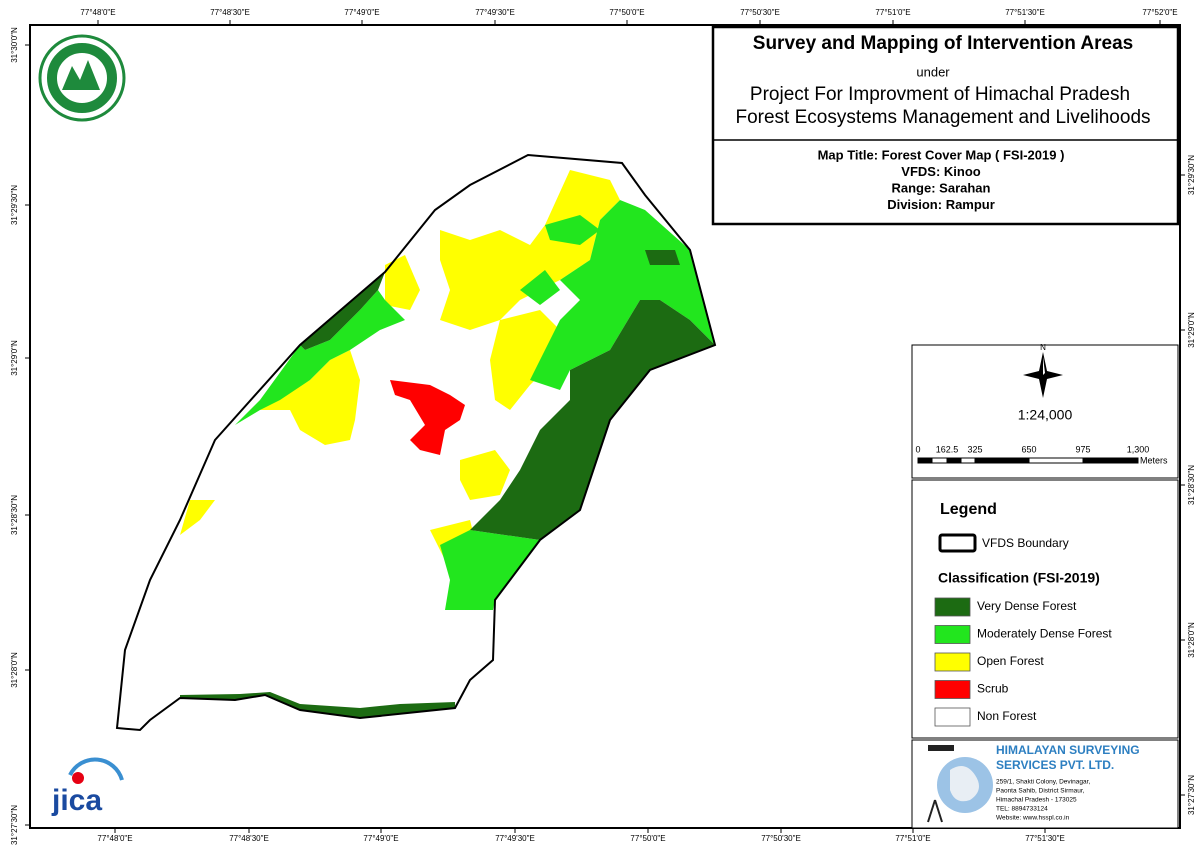 The height and width of the screenshot is (848, 1200). What do you see at coordinates (968, 509) in the screenshot?
I see `legend-title: Legend` at bounding box center [968, 509].